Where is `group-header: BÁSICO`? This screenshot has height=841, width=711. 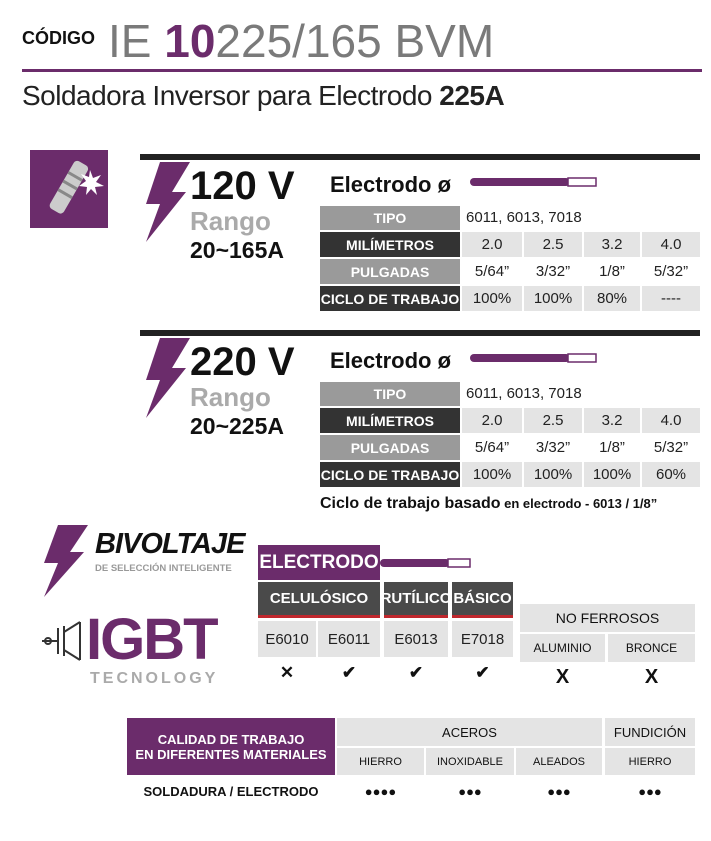
group-header: BÁSICO is located at coordinates (482, 600).